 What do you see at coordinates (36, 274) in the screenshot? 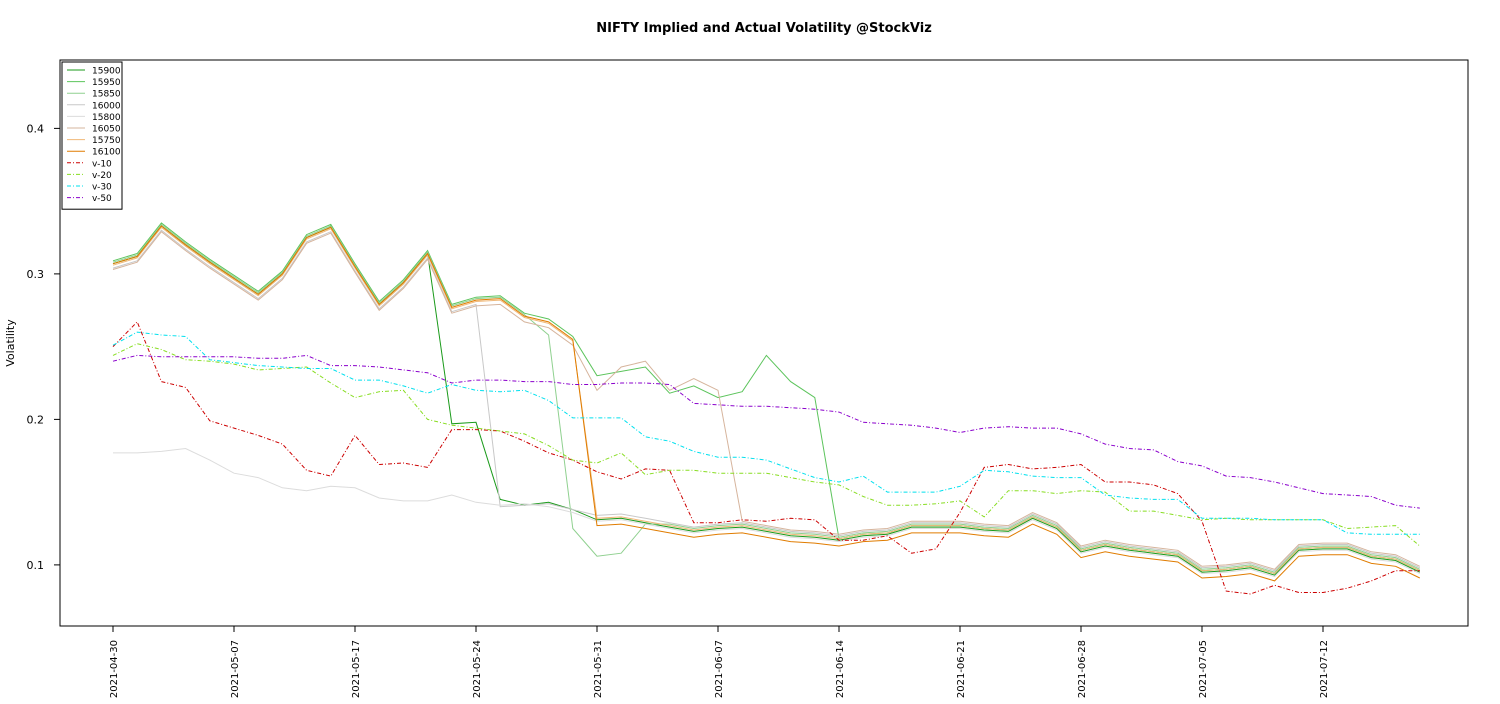
I see `y-tick-label: 0.3` at bounding box center [36, 274].